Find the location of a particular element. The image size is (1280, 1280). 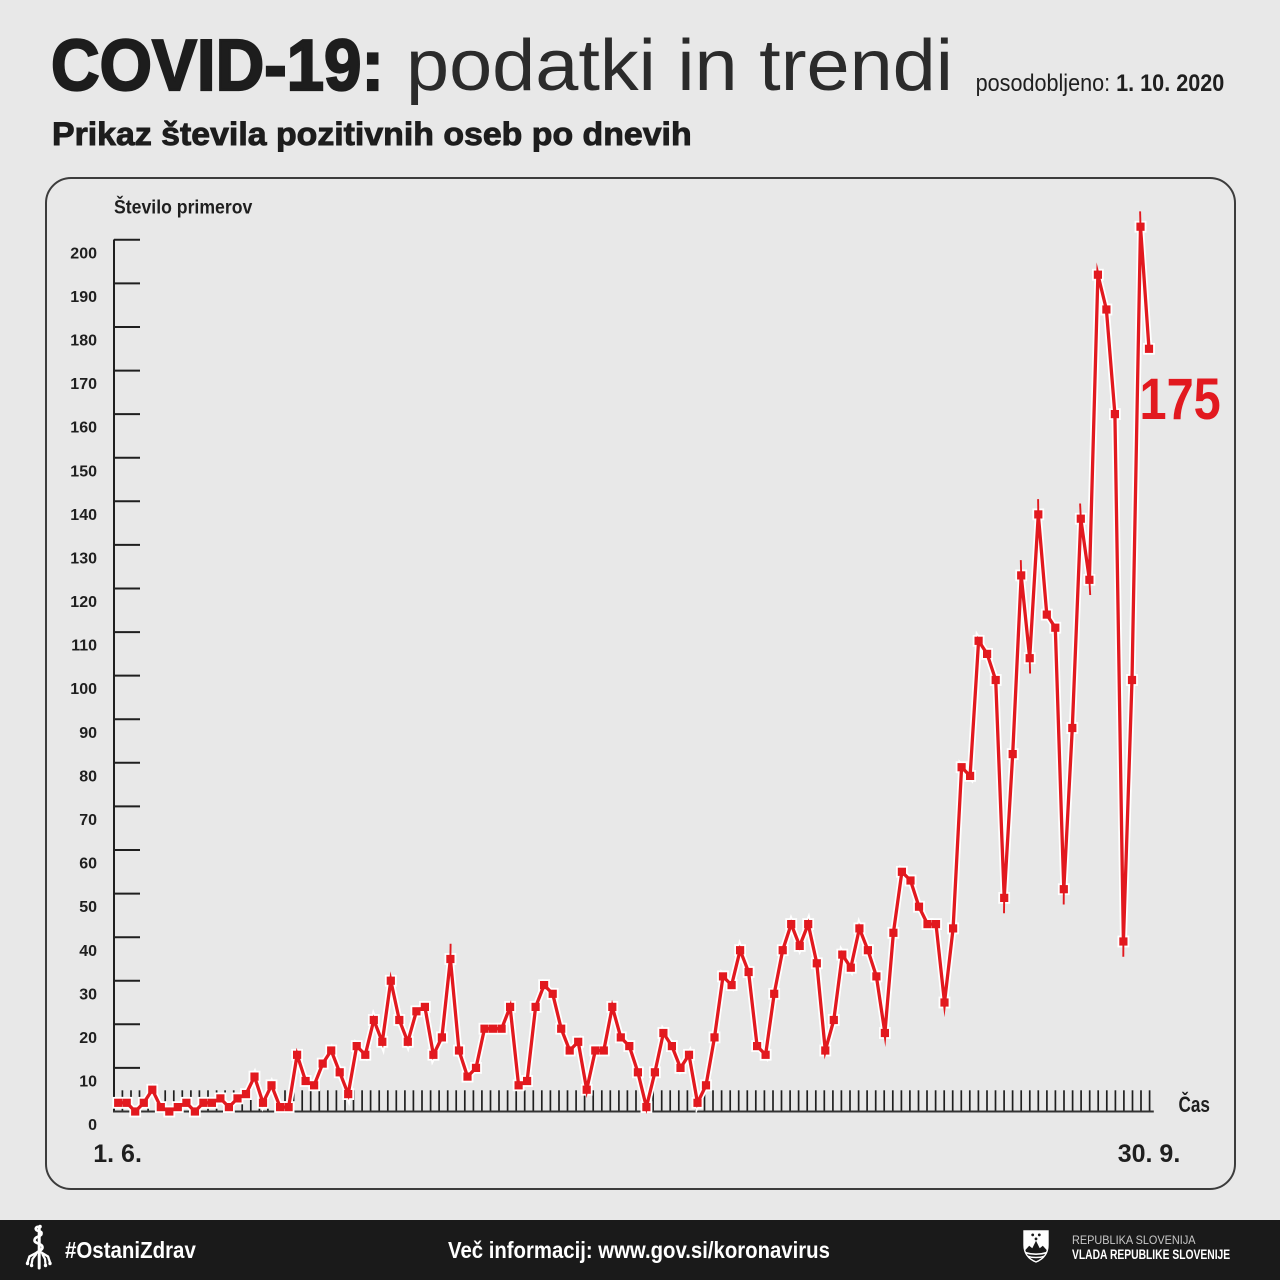

svg-text: 160 is located at coordinates (83, 428).